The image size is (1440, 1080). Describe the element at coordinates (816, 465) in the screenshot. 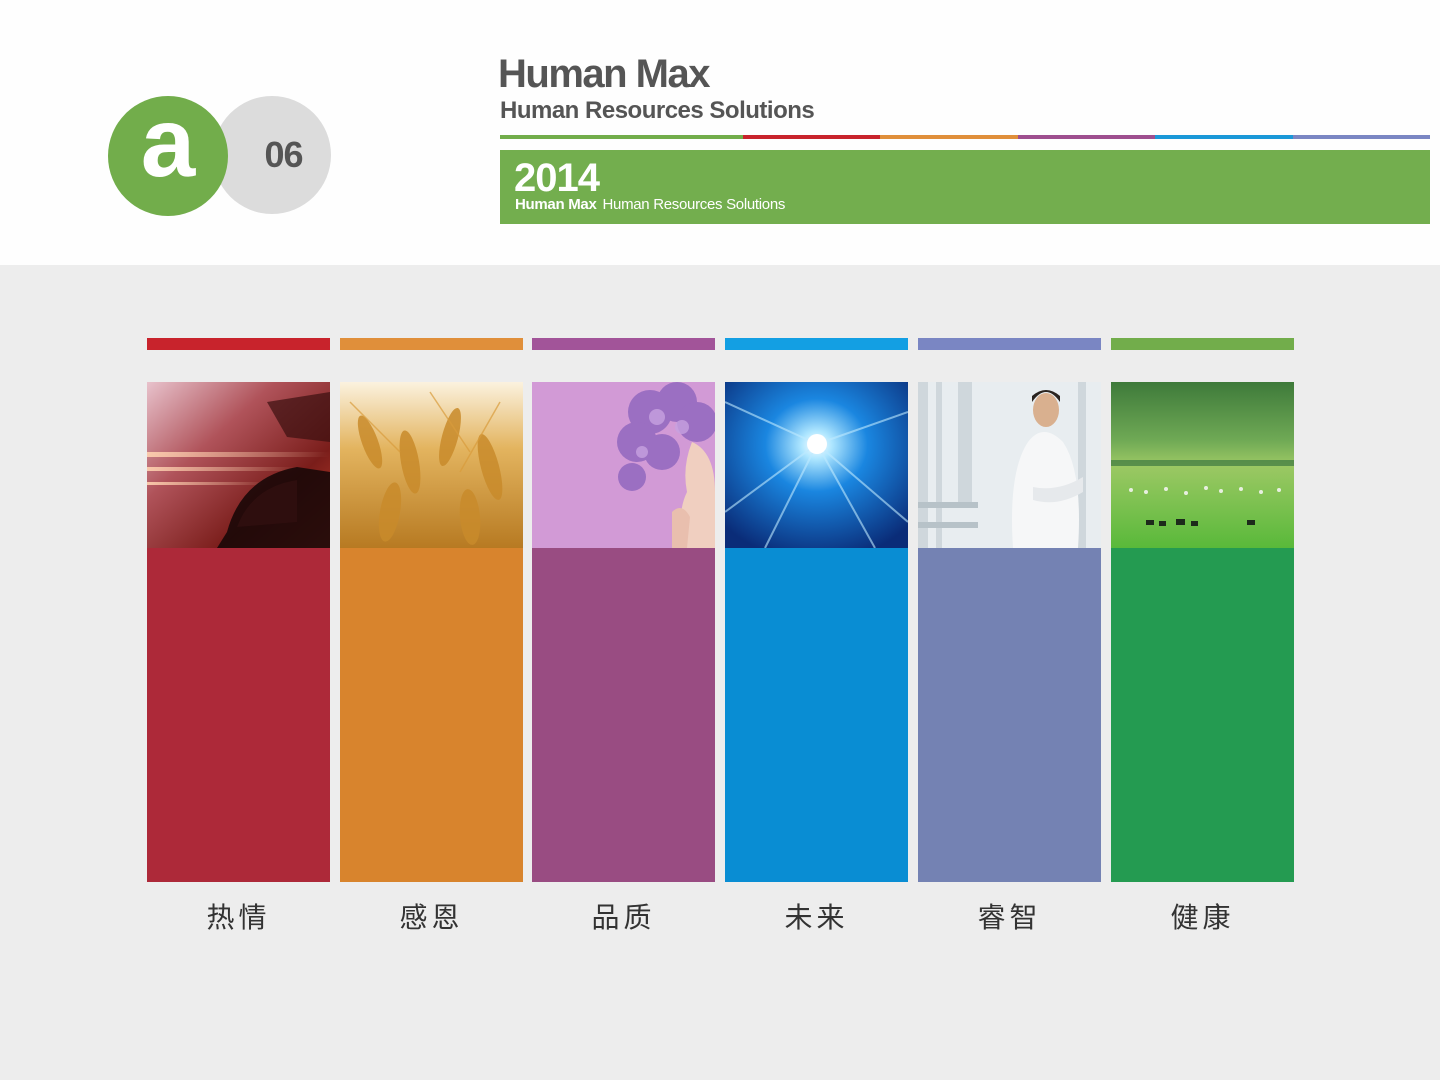

I see `light-tunnel-photo` at that location.